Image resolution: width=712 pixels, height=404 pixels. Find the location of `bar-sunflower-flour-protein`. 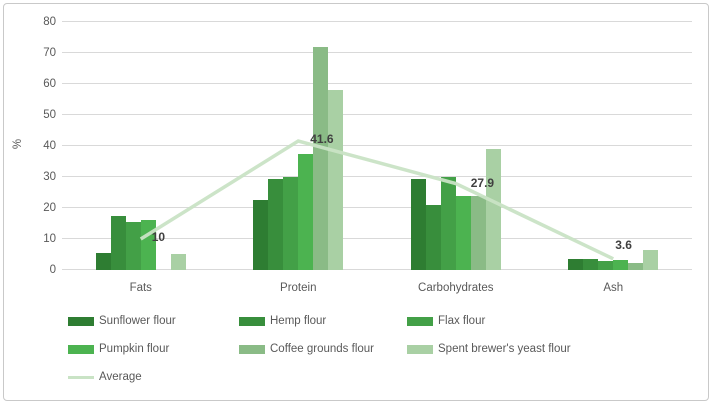

bar-sunflower-flour-protein is located at coordinates (261, 235).